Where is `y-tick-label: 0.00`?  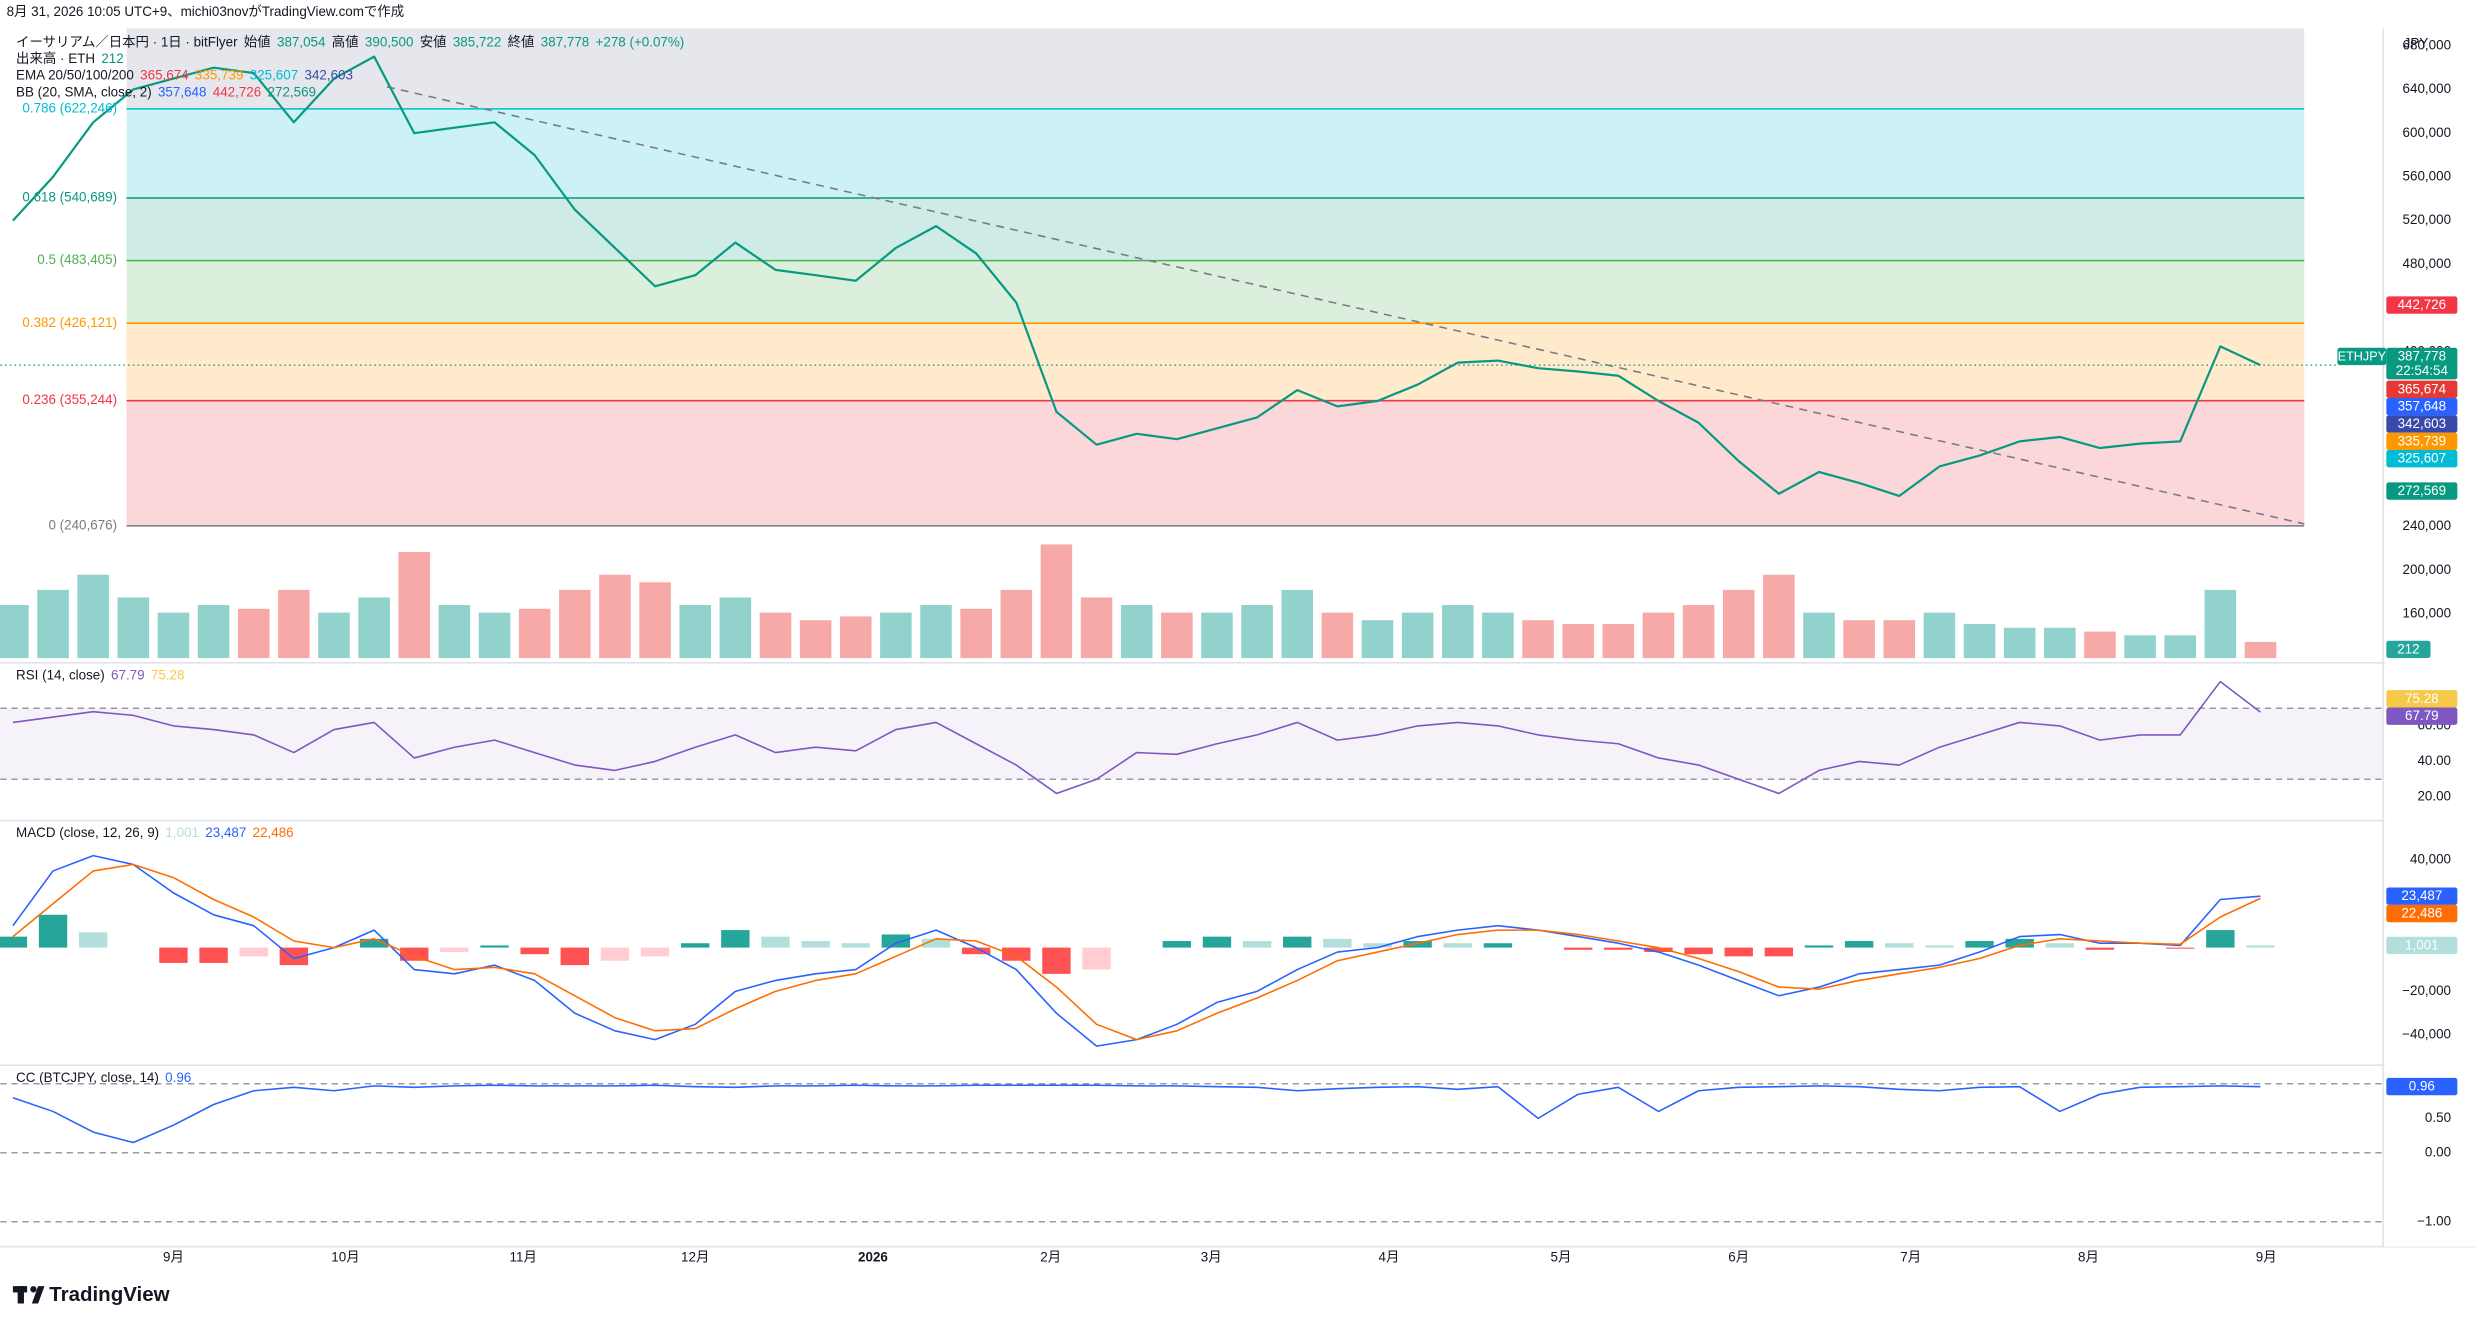 y-tick-label: 0.00 is located at coordinates (2438, 1151).